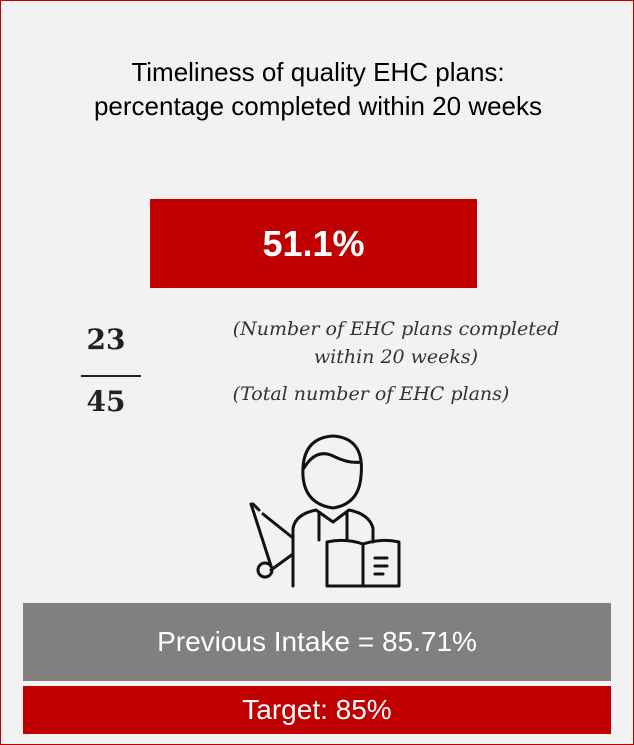 The image size is (634, 745). Describe the element at coordinates (106, 339) in the screenshot. I see `numerator: 23` at that location.